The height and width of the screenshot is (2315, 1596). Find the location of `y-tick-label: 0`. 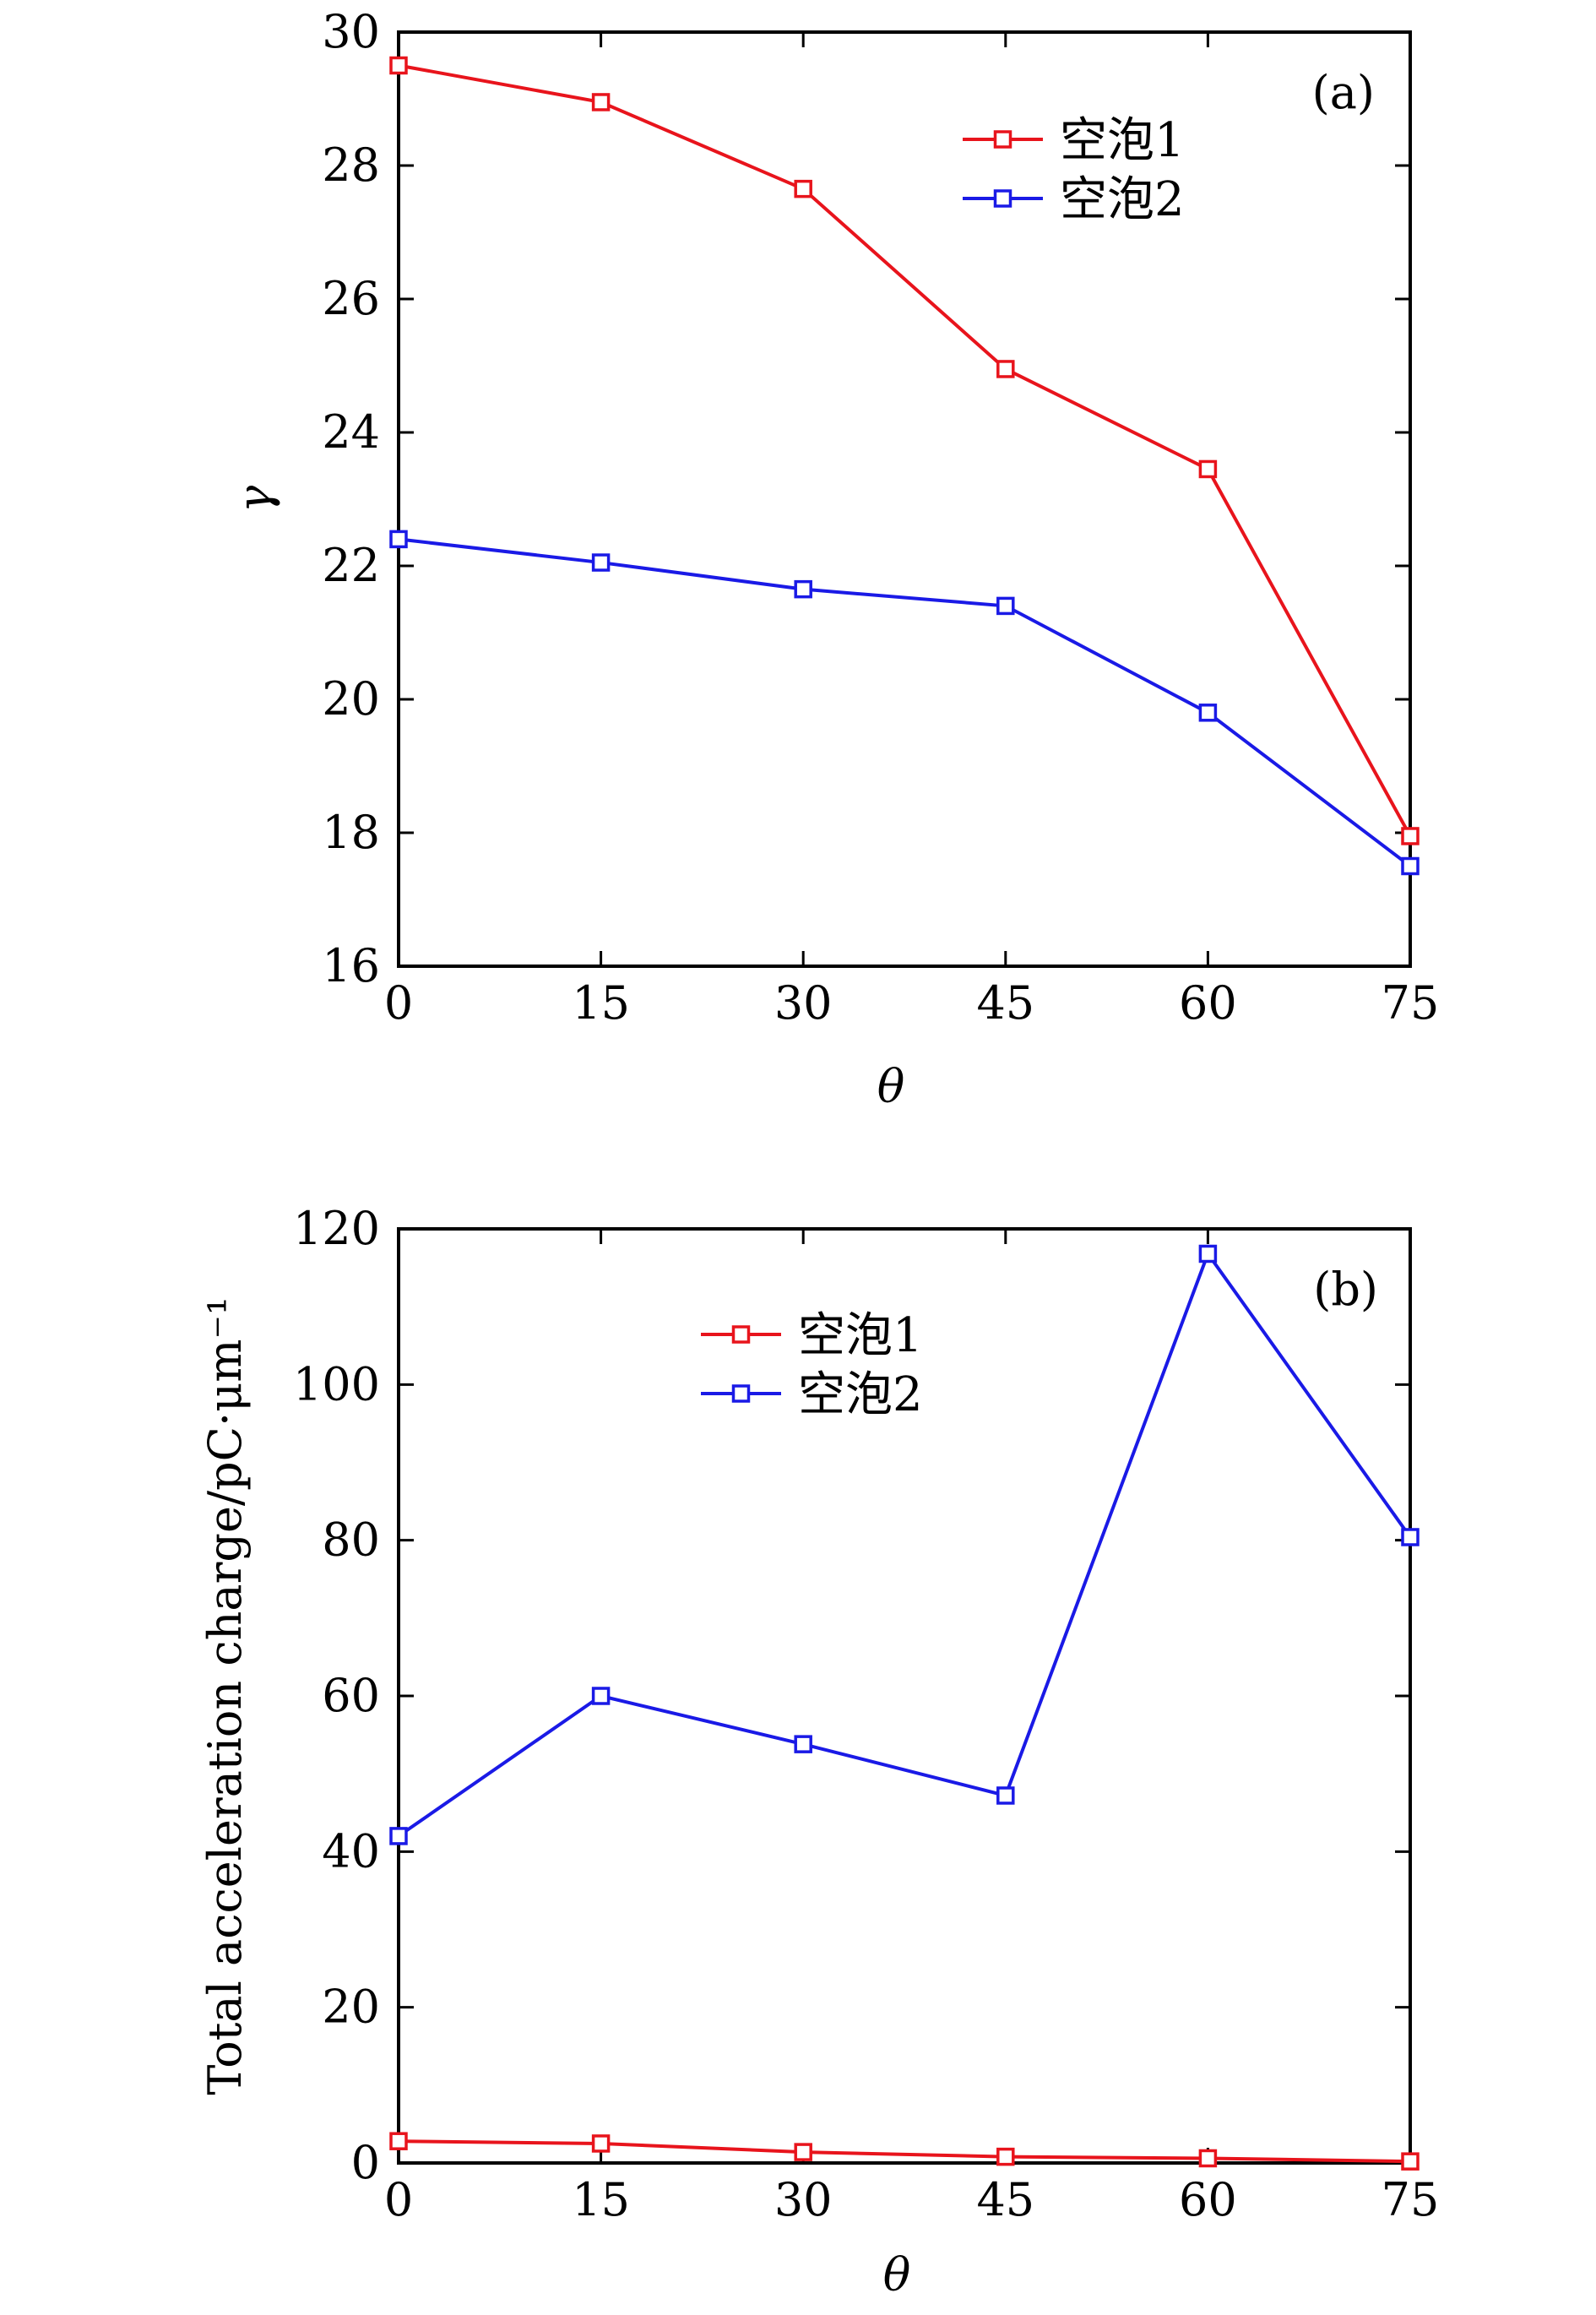

y-tick-label: 0 is located at coordinates (365, 2162).